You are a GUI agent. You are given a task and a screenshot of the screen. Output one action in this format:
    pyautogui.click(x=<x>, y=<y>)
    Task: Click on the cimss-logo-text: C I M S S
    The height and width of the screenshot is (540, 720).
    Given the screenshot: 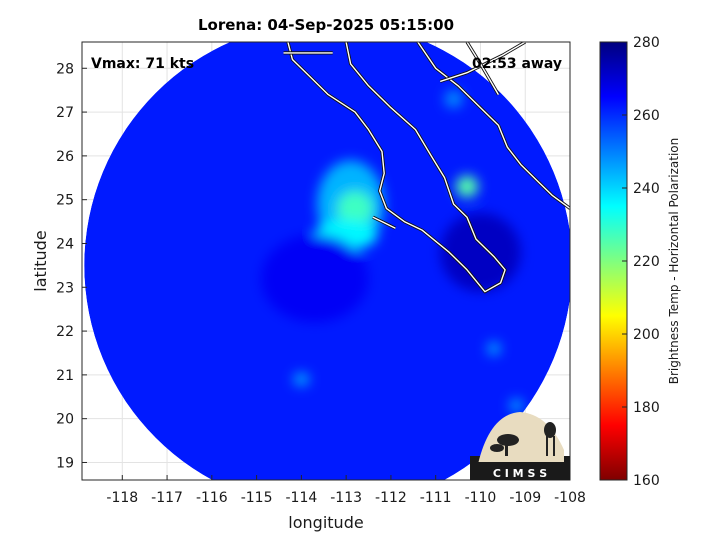 What is the action you would take?
    pyautogui.click(x=520, y=473)
    